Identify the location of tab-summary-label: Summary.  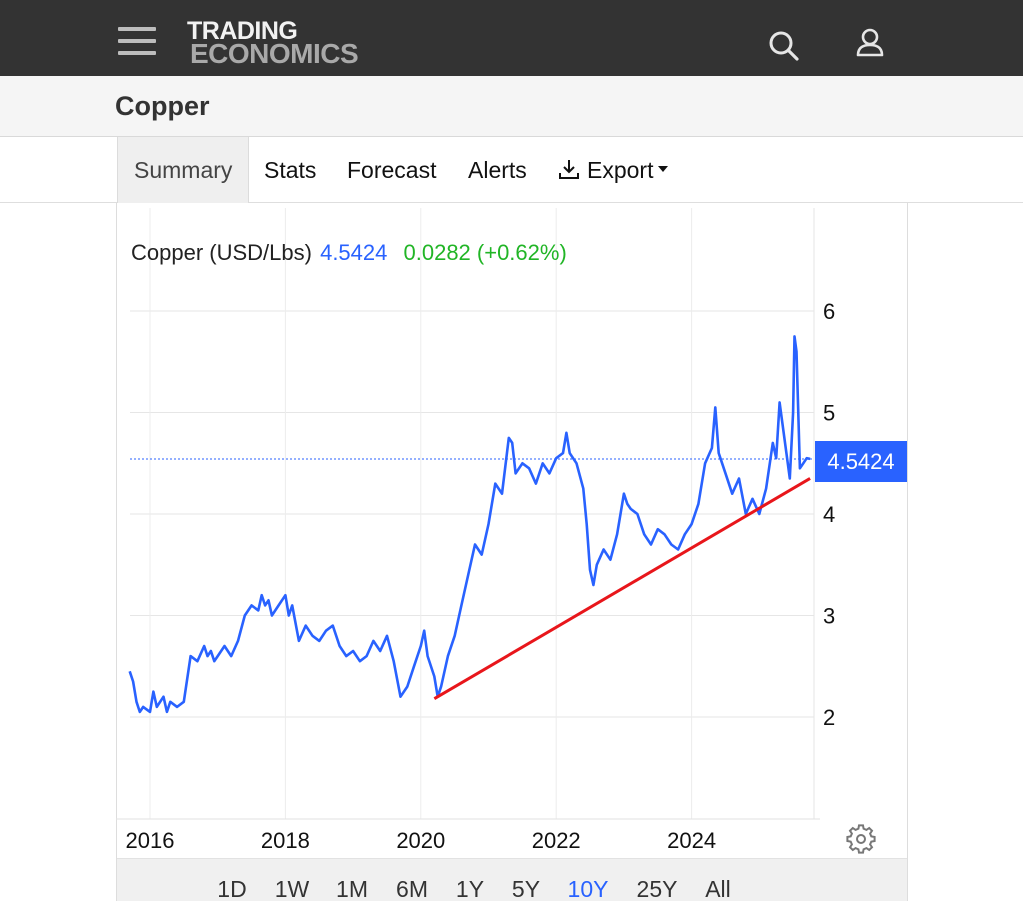
(183, 170).